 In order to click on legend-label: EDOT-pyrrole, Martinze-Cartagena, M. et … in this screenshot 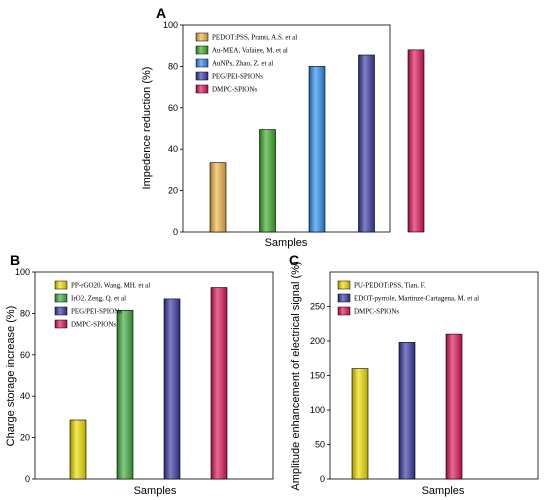, I will do `click(416, 299)`.